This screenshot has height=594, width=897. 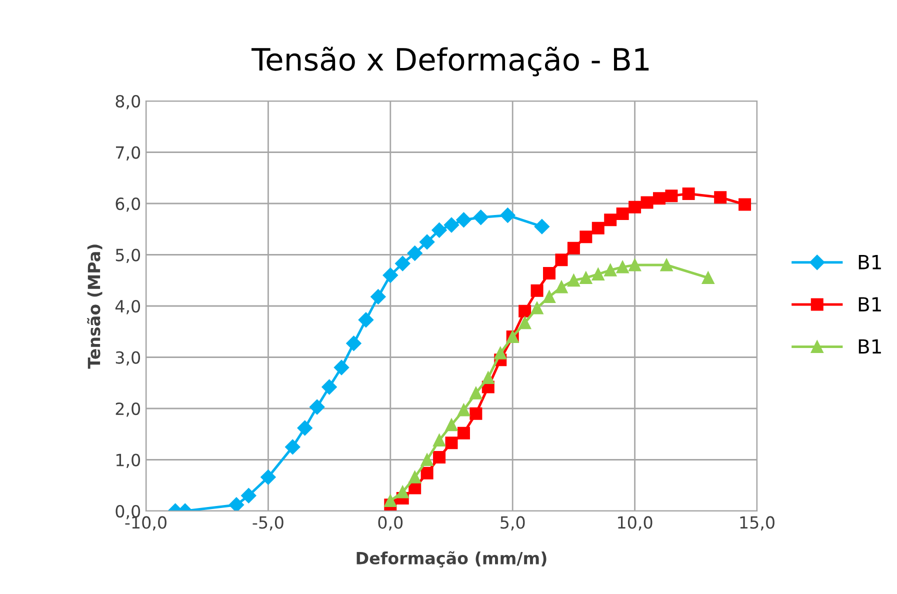 What do you see at coordinates (128, 153) in the screenshot?
I see `y-tick-label: 7,0` at bounding box center [128, 153].